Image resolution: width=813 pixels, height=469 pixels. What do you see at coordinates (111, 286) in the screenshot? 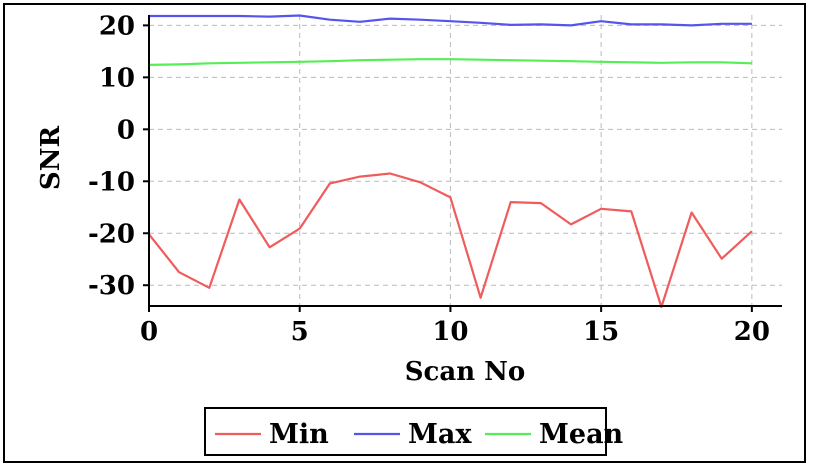
I see `y-tick-label: -30` at bounding box center [111, 286].